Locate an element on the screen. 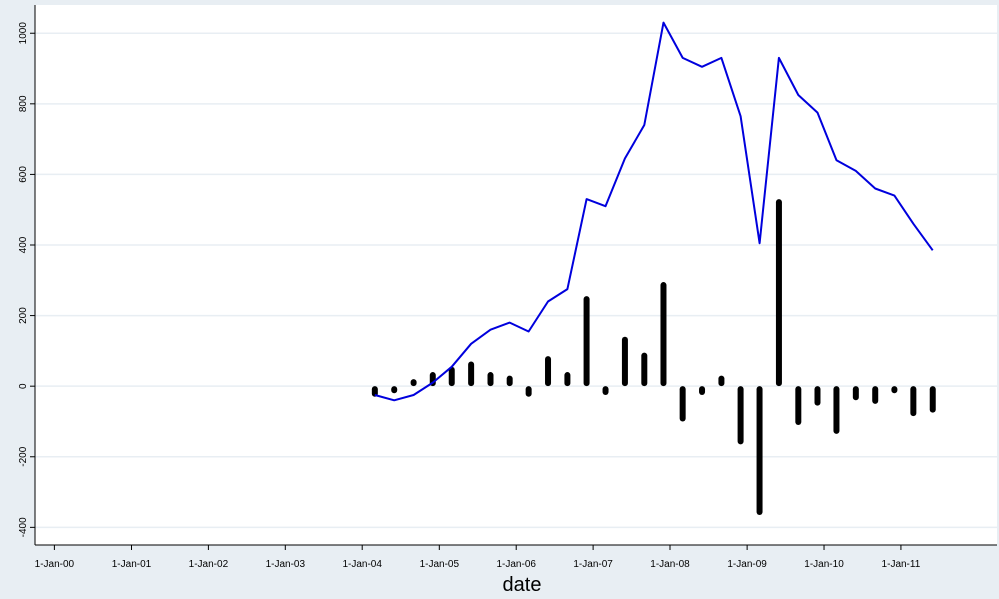 The width and height of the screenshot is (999, 599). x-tick-label: 1-Jan-11 is located at coordinates (901, 564).